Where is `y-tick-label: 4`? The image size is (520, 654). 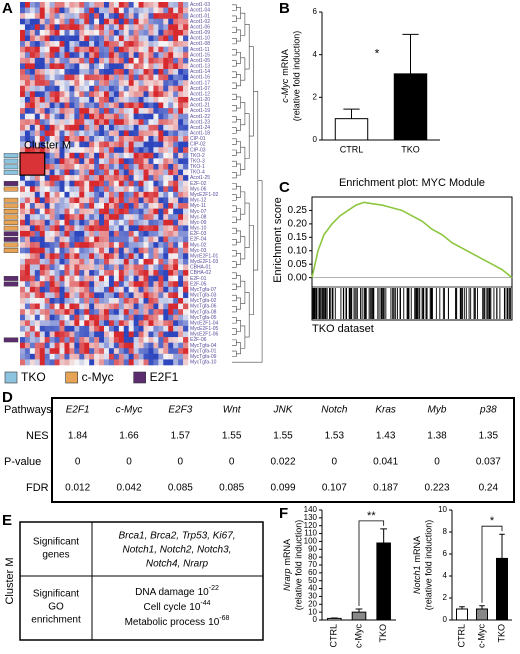
y-tick-label: 4 is located at coordinates (445, 575).